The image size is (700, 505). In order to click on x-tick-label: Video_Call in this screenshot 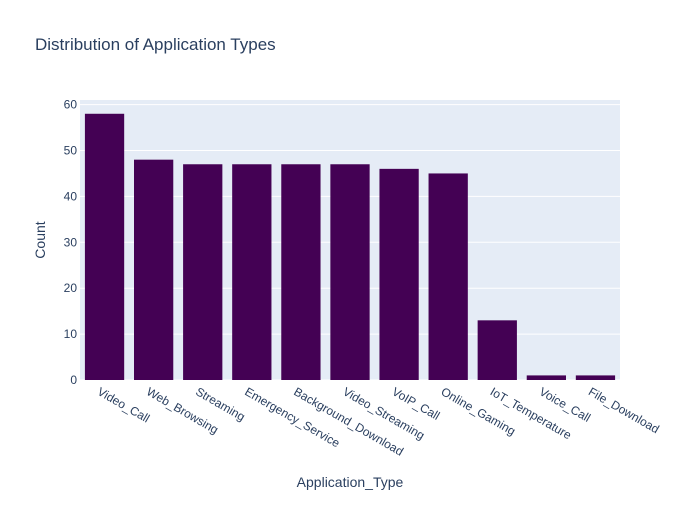, I will do `click(123, 404)`.